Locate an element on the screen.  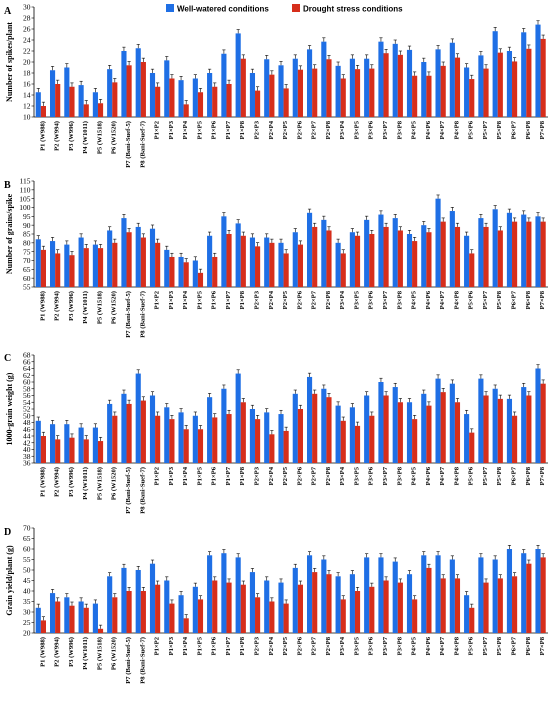
bar-well-watered-p4xp7 is located at coordinates (438, 83).